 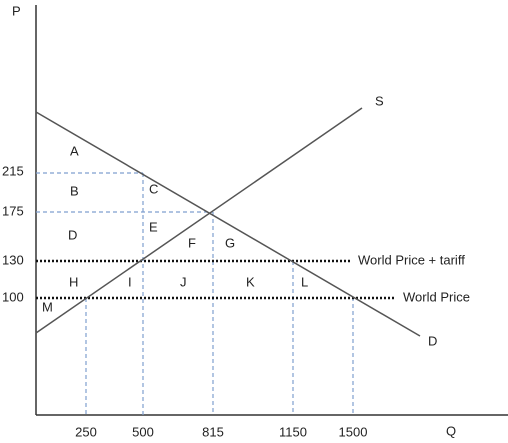 I want to click on region-label: B, so click(x=74, y=190).